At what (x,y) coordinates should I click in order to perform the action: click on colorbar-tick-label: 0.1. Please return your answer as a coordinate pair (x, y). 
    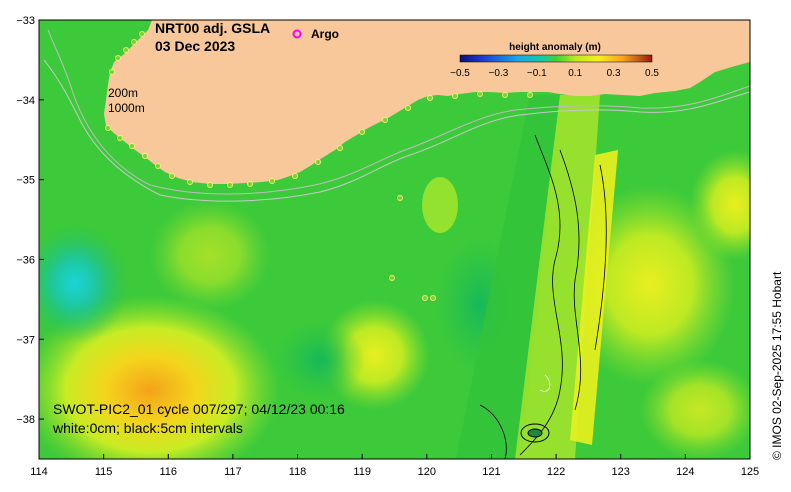
    Looking at the image, I should click on (575, 73).